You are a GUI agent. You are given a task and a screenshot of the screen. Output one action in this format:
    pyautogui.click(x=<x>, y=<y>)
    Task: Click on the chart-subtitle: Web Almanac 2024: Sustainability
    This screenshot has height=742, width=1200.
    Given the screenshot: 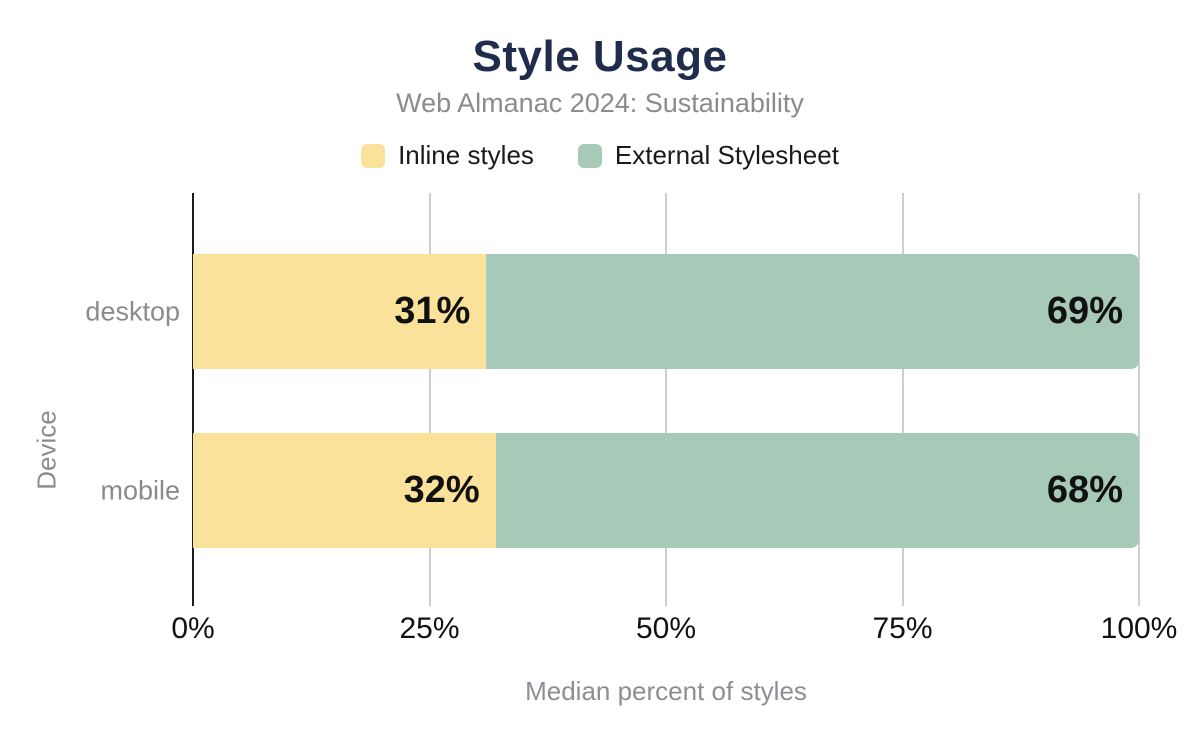 What is the action you would take?
    pyautogui.click(x=600, y=103)
    